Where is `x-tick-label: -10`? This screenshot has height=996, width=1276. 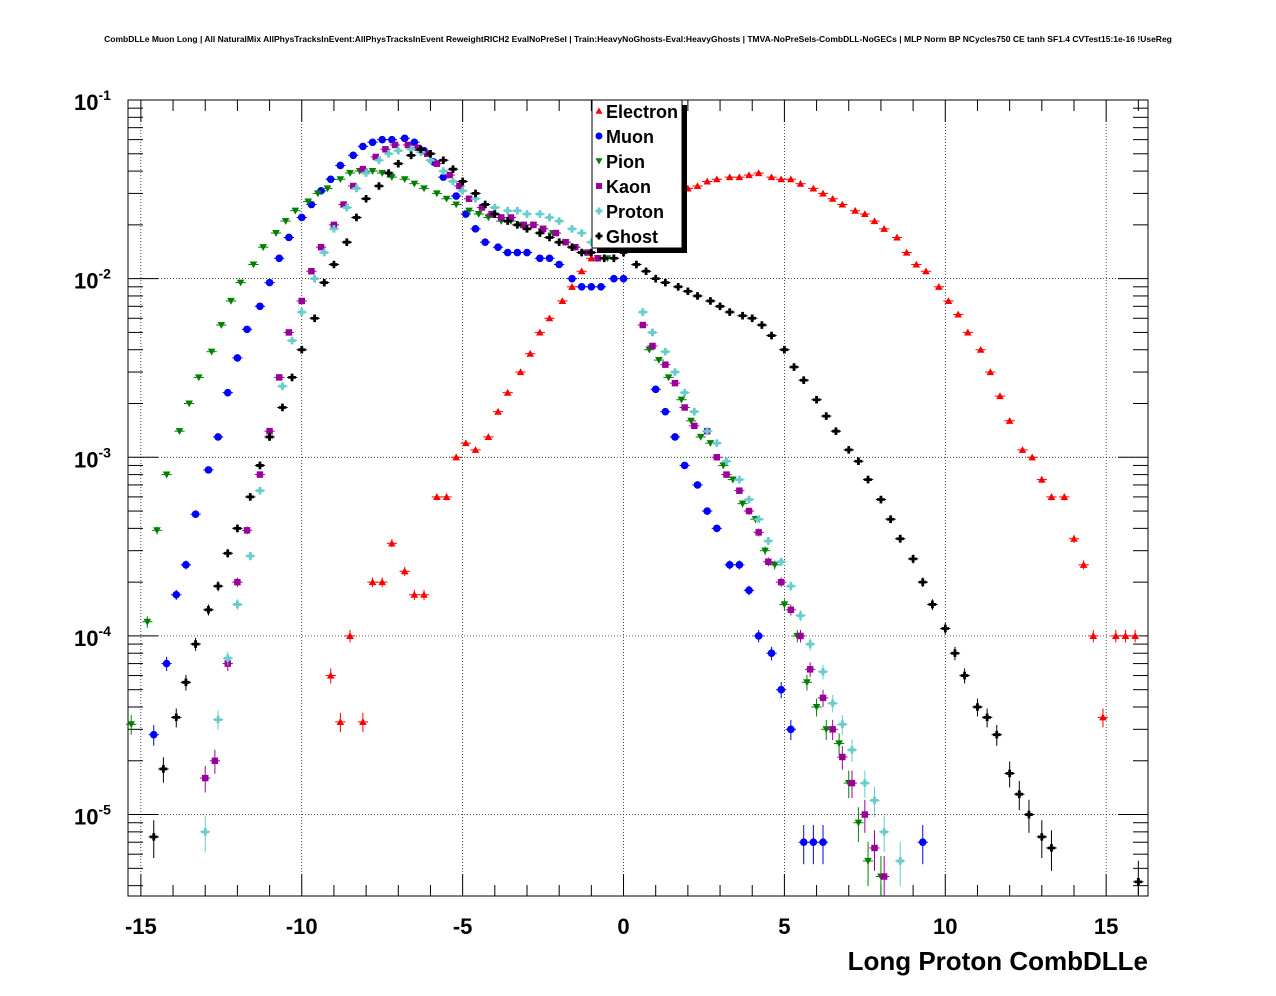 x-tick-label: -10 is located at coordinates (302, 926).